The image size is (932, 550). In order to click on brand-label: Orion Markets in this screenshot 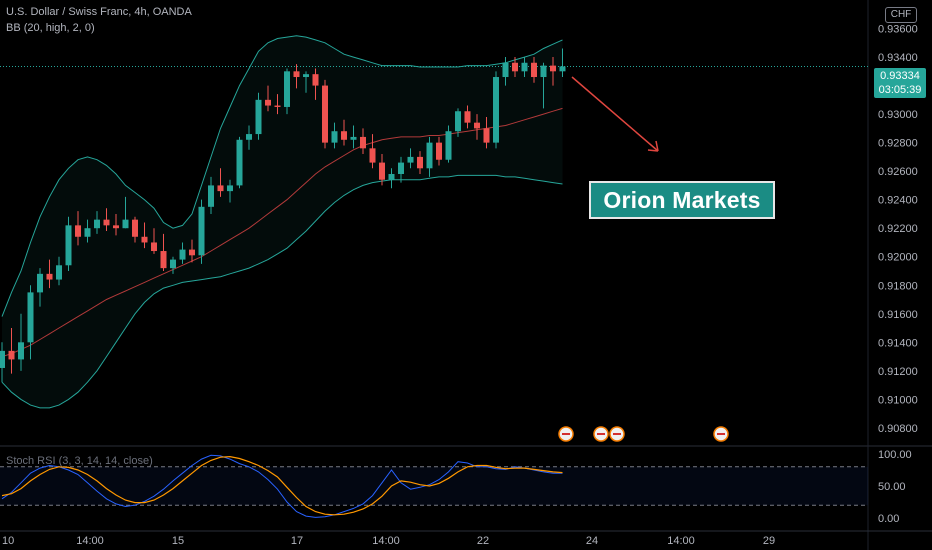, I will do `click(682, 200)`.